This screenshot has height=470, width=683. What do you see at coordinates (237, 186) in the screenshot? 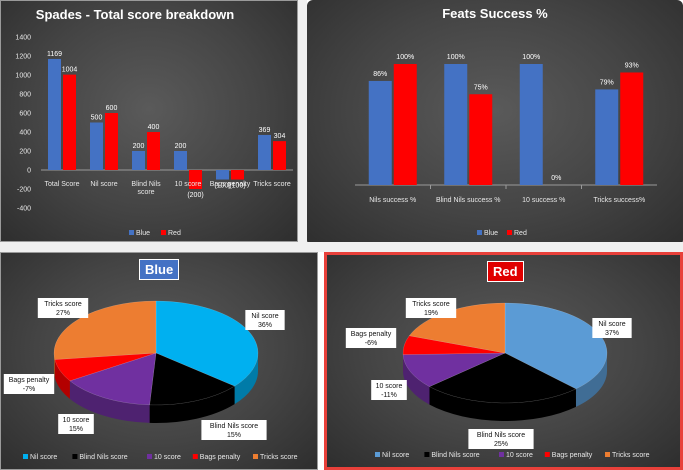
I see `data-label: (100)` at bounding box center [237, 186].